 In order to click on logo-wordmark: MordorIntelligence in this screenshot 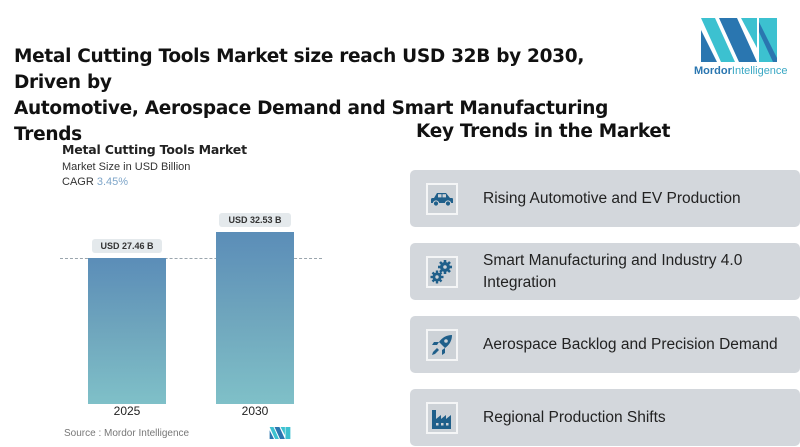, I will do `click(741, 71)`.